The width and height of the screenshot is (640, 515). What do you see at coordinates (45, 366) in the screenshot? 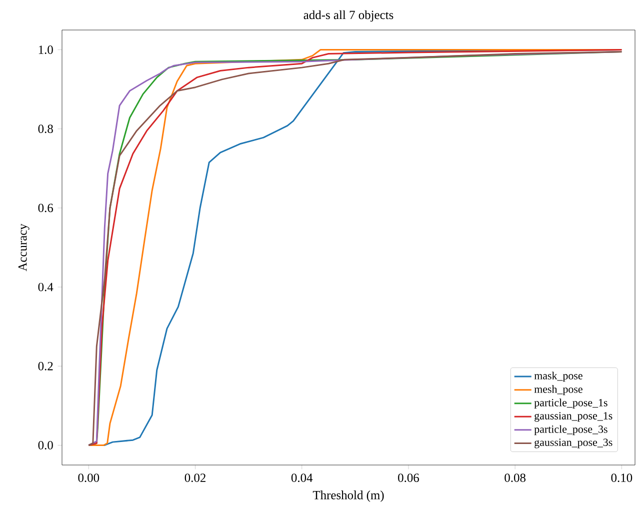
I see `y-tick-label: 0.2` at bounding box center [45, 366].